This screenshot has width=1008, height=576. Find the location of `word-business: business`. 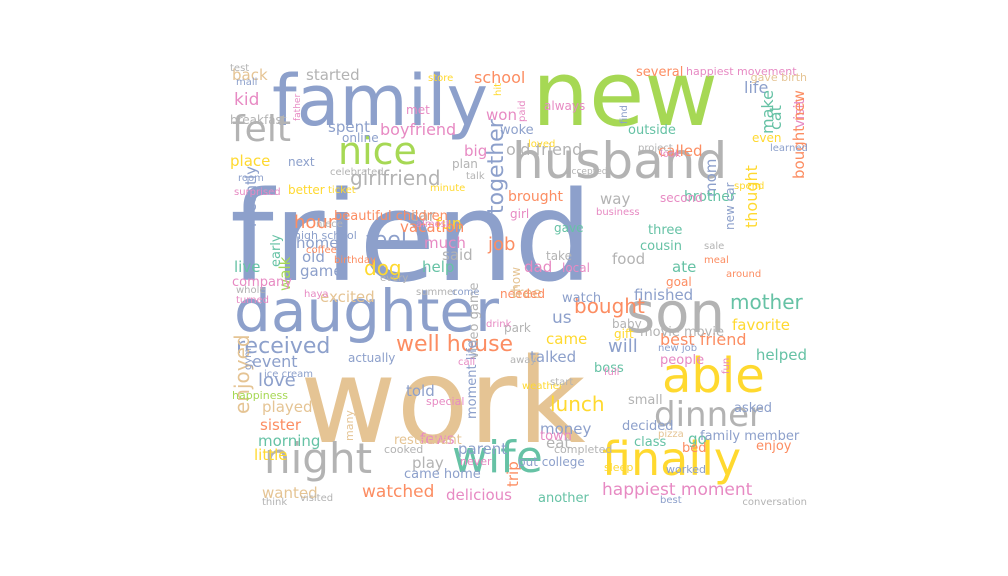

word-business: business is located at coordinates (618, 212).